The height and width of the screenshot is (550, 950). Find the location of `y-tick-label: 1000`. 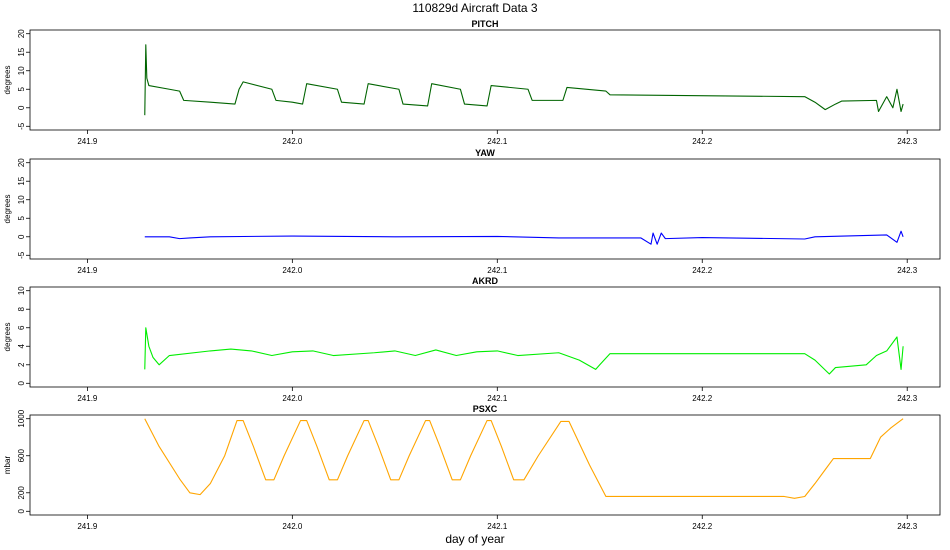

y-tick-label: 1000 is located at coordinates (21, 418).